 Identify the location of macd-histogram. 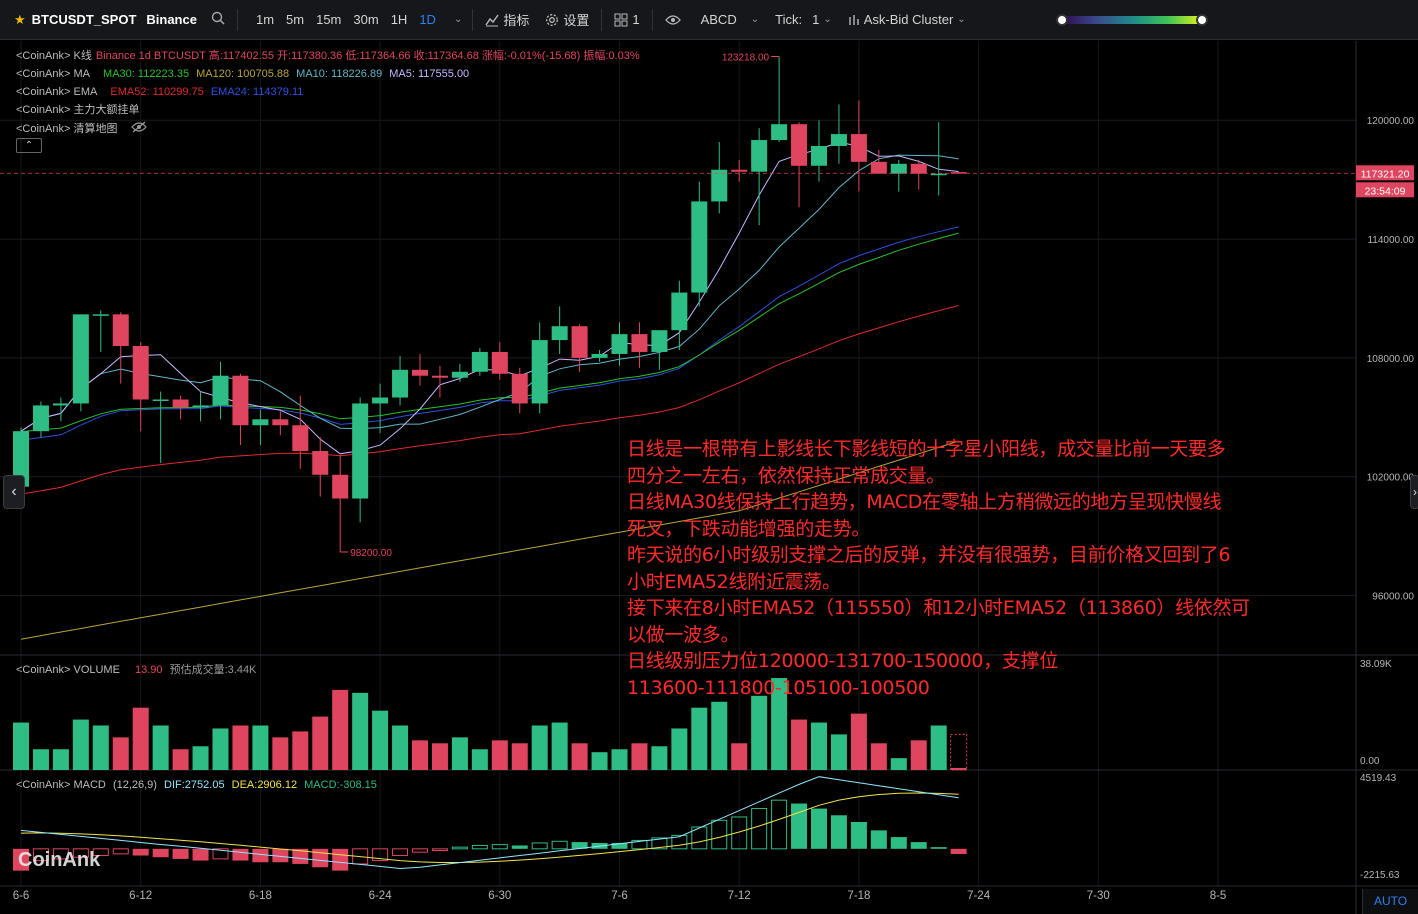
(490, 823).